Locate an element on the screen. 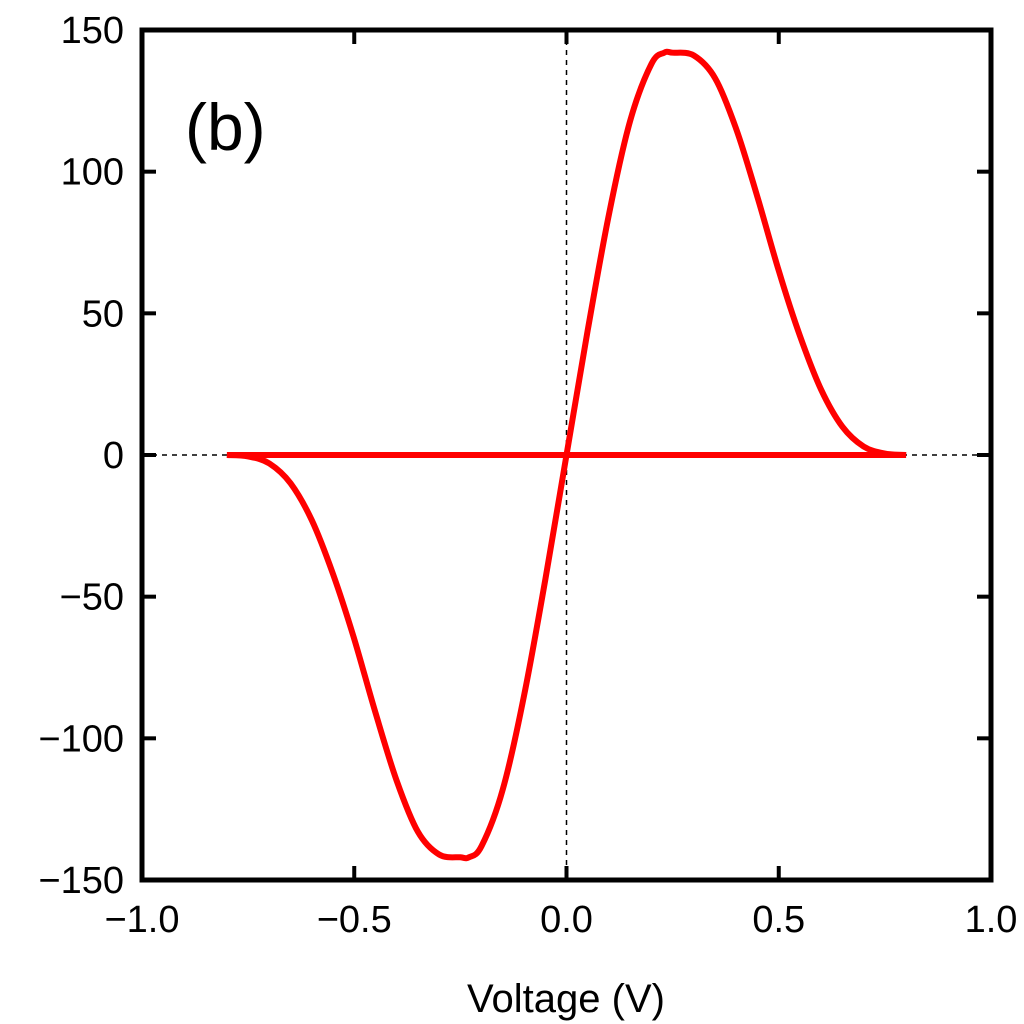 The image size is (1024, 1024). x-axis-title: Voltage (V) is located at coordinates (566, 999).